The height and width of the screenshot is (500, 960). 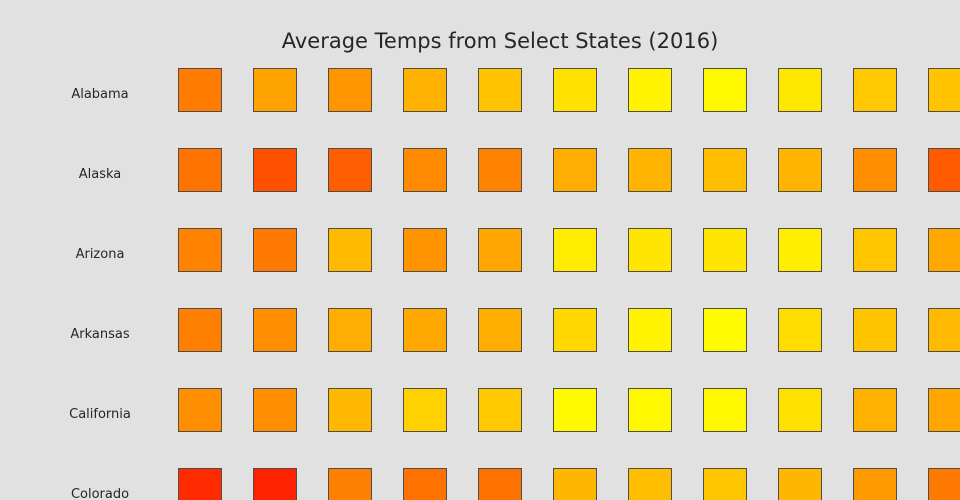 I want to click on row-label-arizona: Arizona, so click(x=100, y=254).